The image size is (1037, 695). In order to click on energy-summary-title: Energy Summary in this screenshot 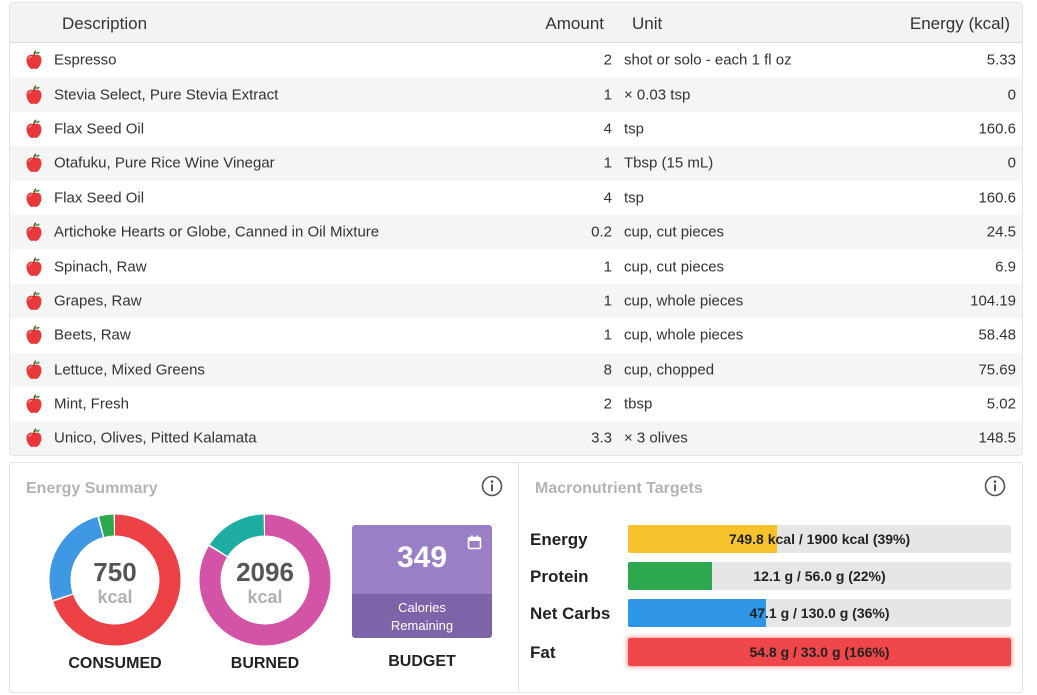, I will do `click(92, 488)`.